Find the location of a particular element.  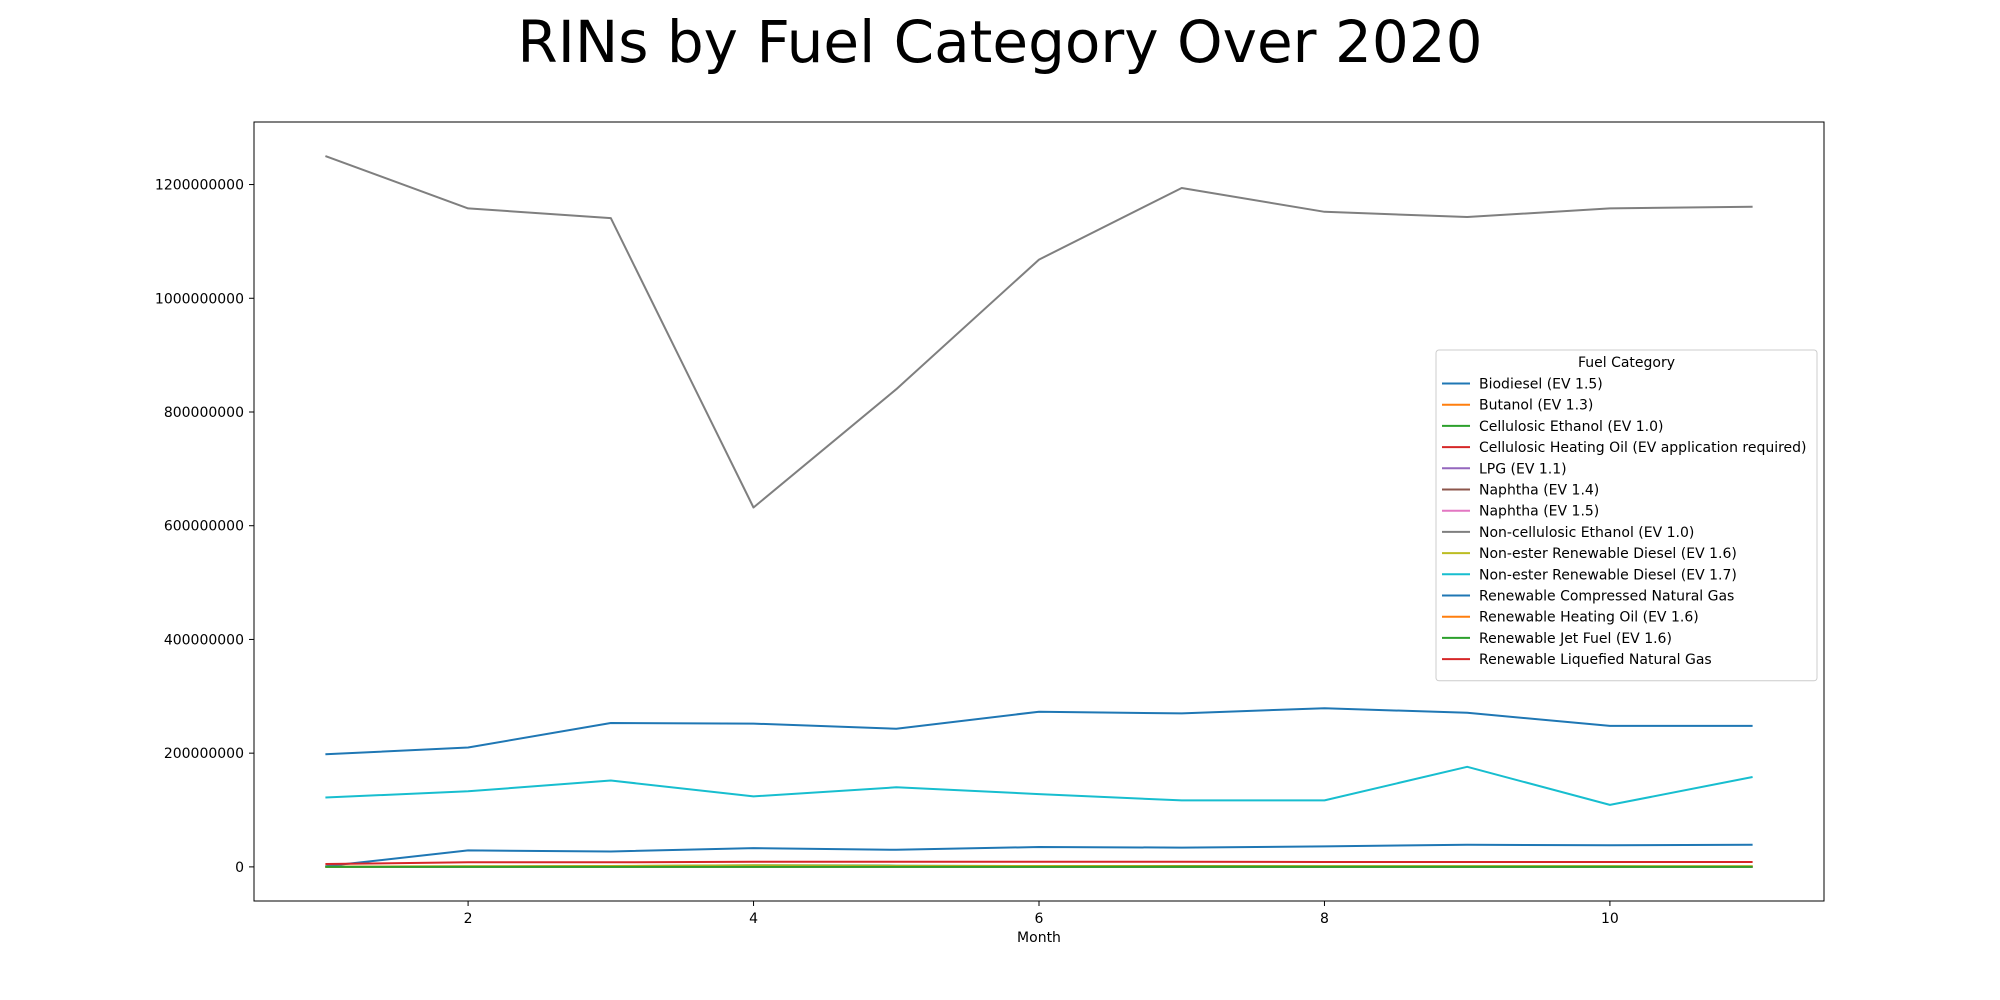

x-axis-ticks: 2 4 6 8 10 is located at coordinates (1041, 914).